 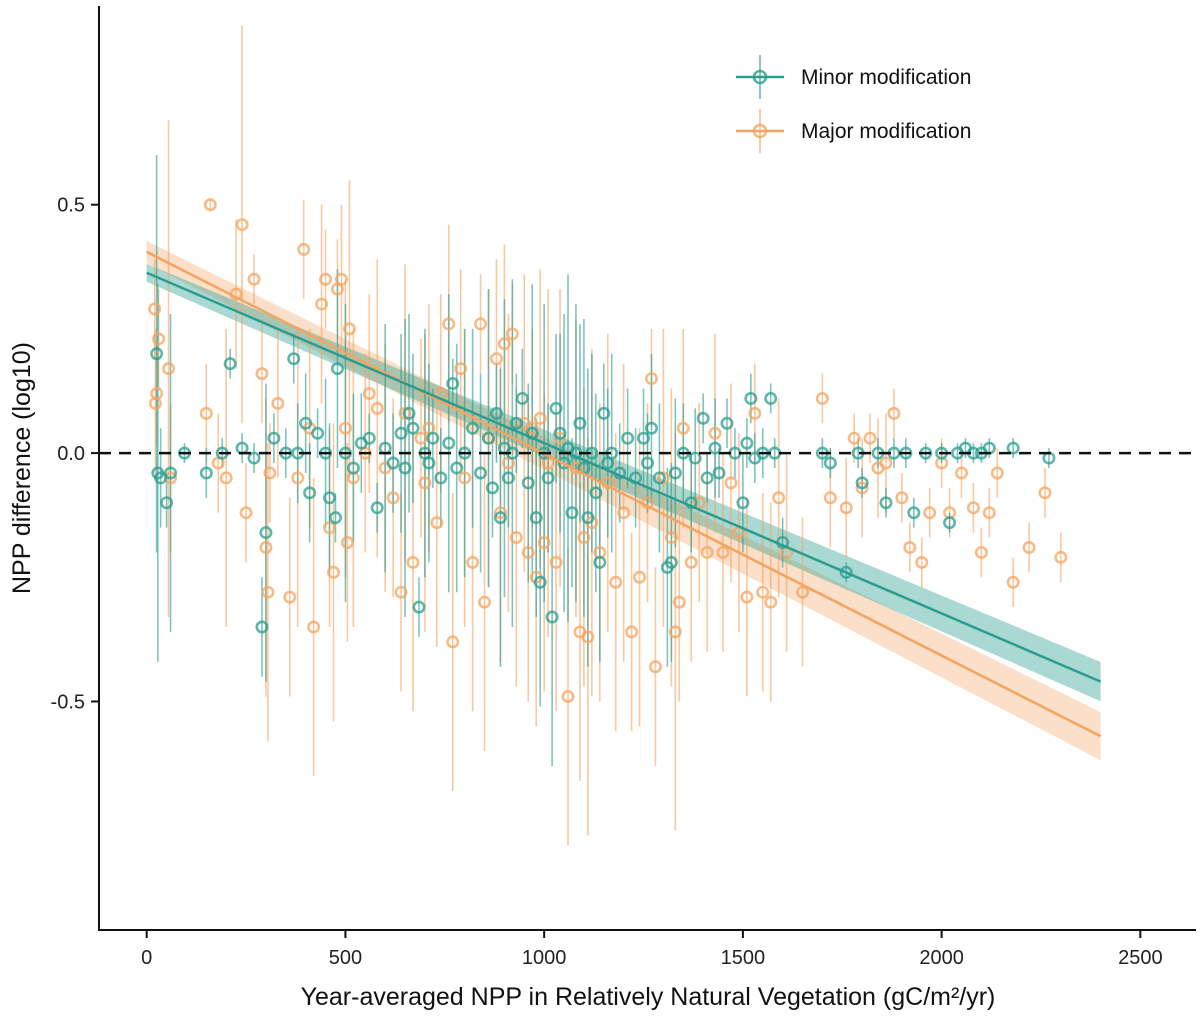 What do you see at coordinates (544, 958) in the screenshot?
I see `x-tick-label: 1000` at bounding box center [544, 958].